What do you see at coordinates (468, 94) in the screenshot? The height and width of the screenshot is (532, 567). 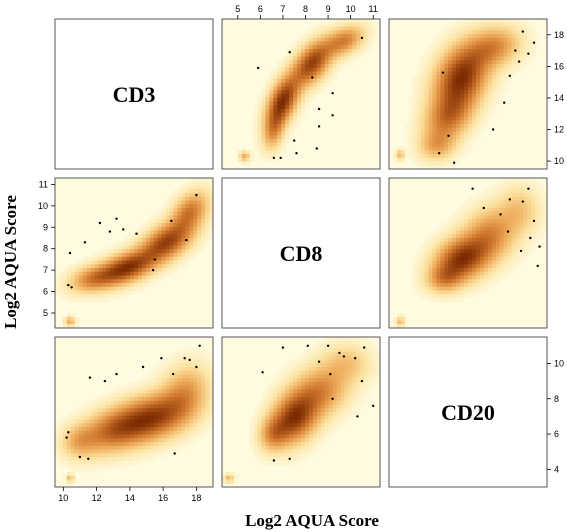 I see `panel-r0-c2` at bounding box center [468, 94].